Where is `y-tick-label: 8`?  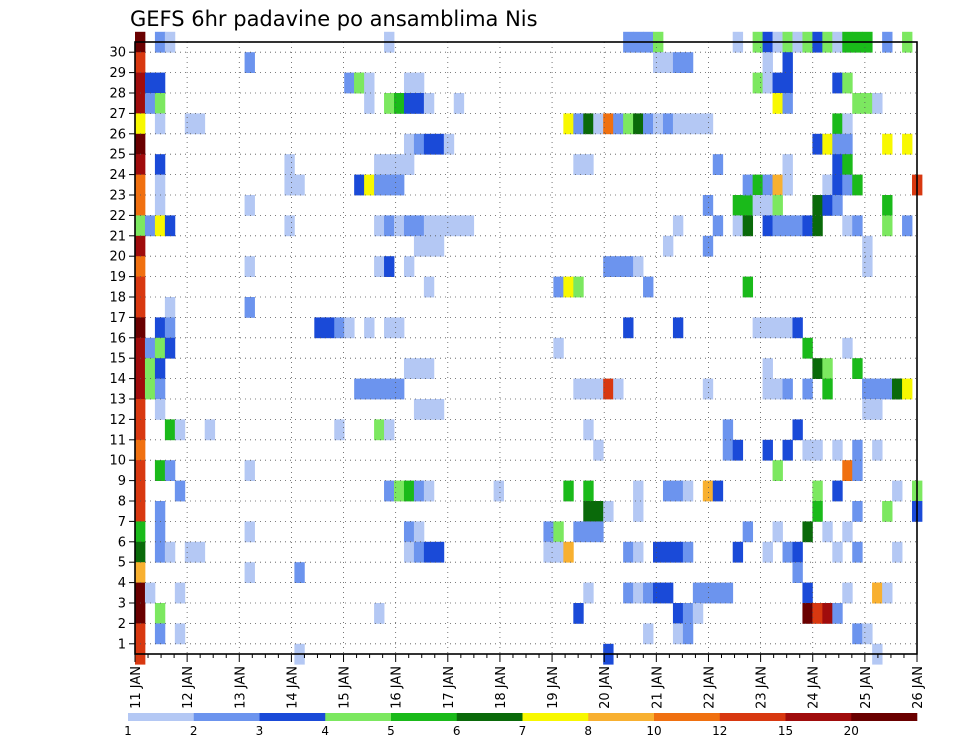
y-tick-label: 8 is located at coordinates (122, 502).